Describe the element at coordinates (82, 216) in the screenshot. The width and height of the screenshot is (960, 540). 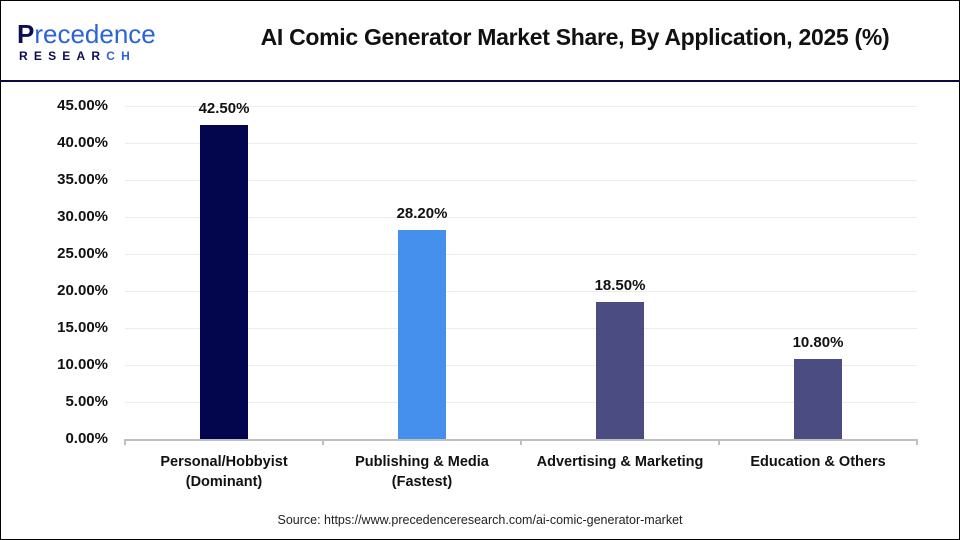
I see `y-tick-label: 30.00%` at that location.